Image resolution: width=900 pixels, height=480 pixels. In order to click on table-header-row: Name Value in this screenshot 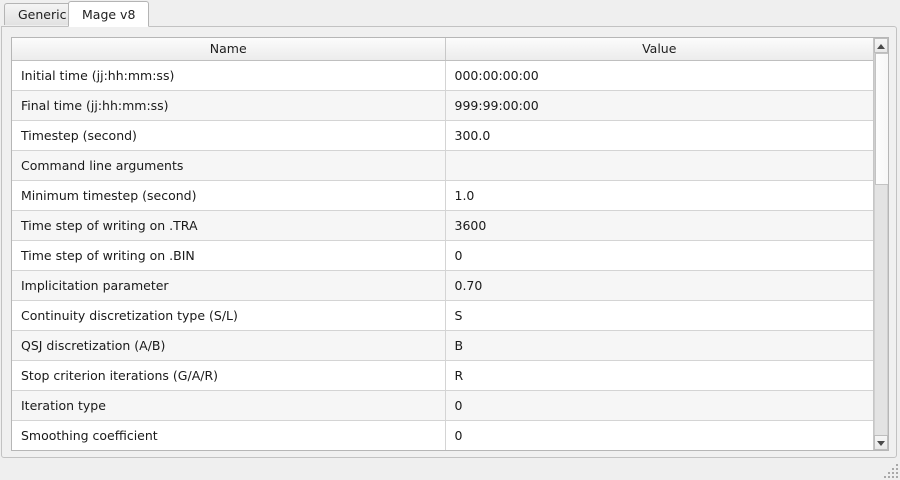, I will do `click(442, 49)`.